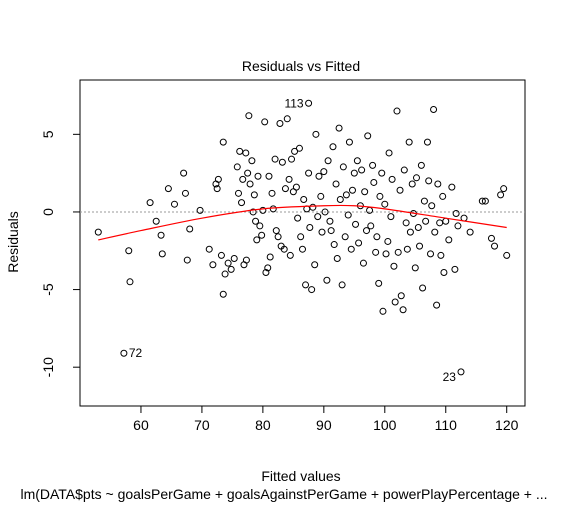  I want to click on x-tick-label: 60, so click(141, 425).